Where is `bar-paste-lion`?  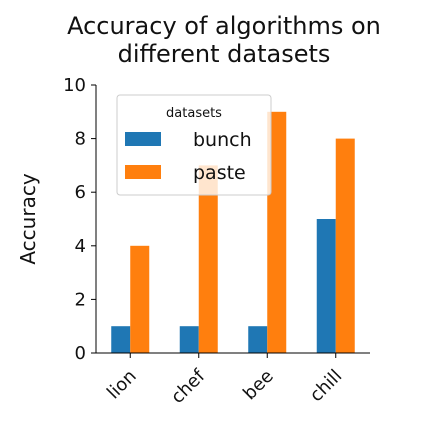
bar-paste-lion is located at coordinates (140, 299).